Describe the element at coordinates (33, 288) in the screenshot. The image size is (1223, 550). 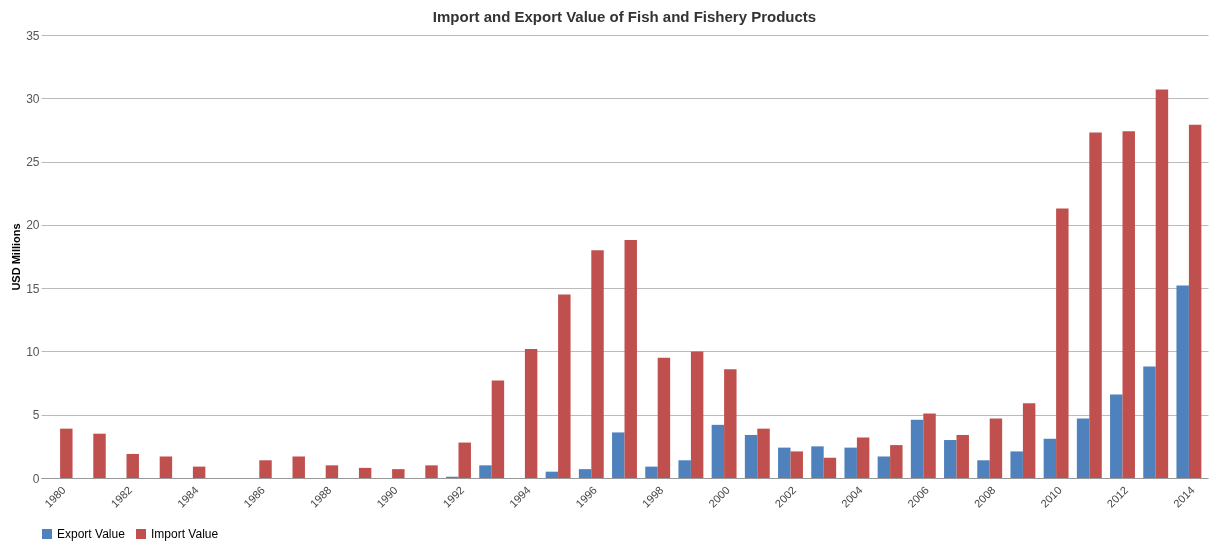
I see `y-tick-label: 15` at that location.